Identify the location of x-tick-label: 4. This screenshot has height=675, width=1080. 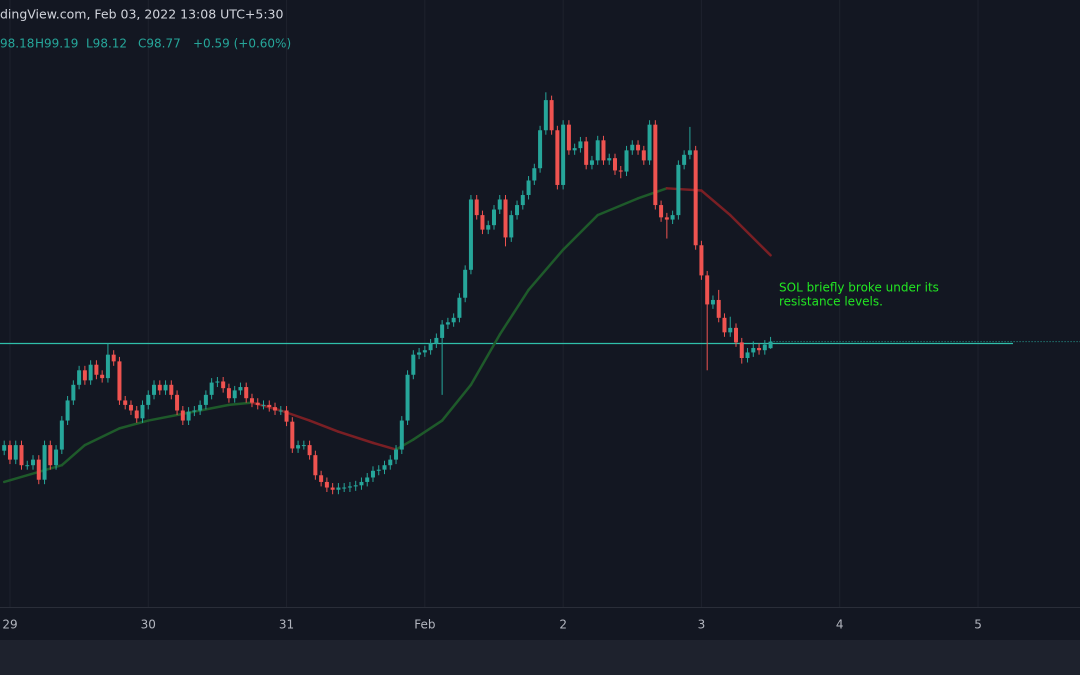
(840, 625).